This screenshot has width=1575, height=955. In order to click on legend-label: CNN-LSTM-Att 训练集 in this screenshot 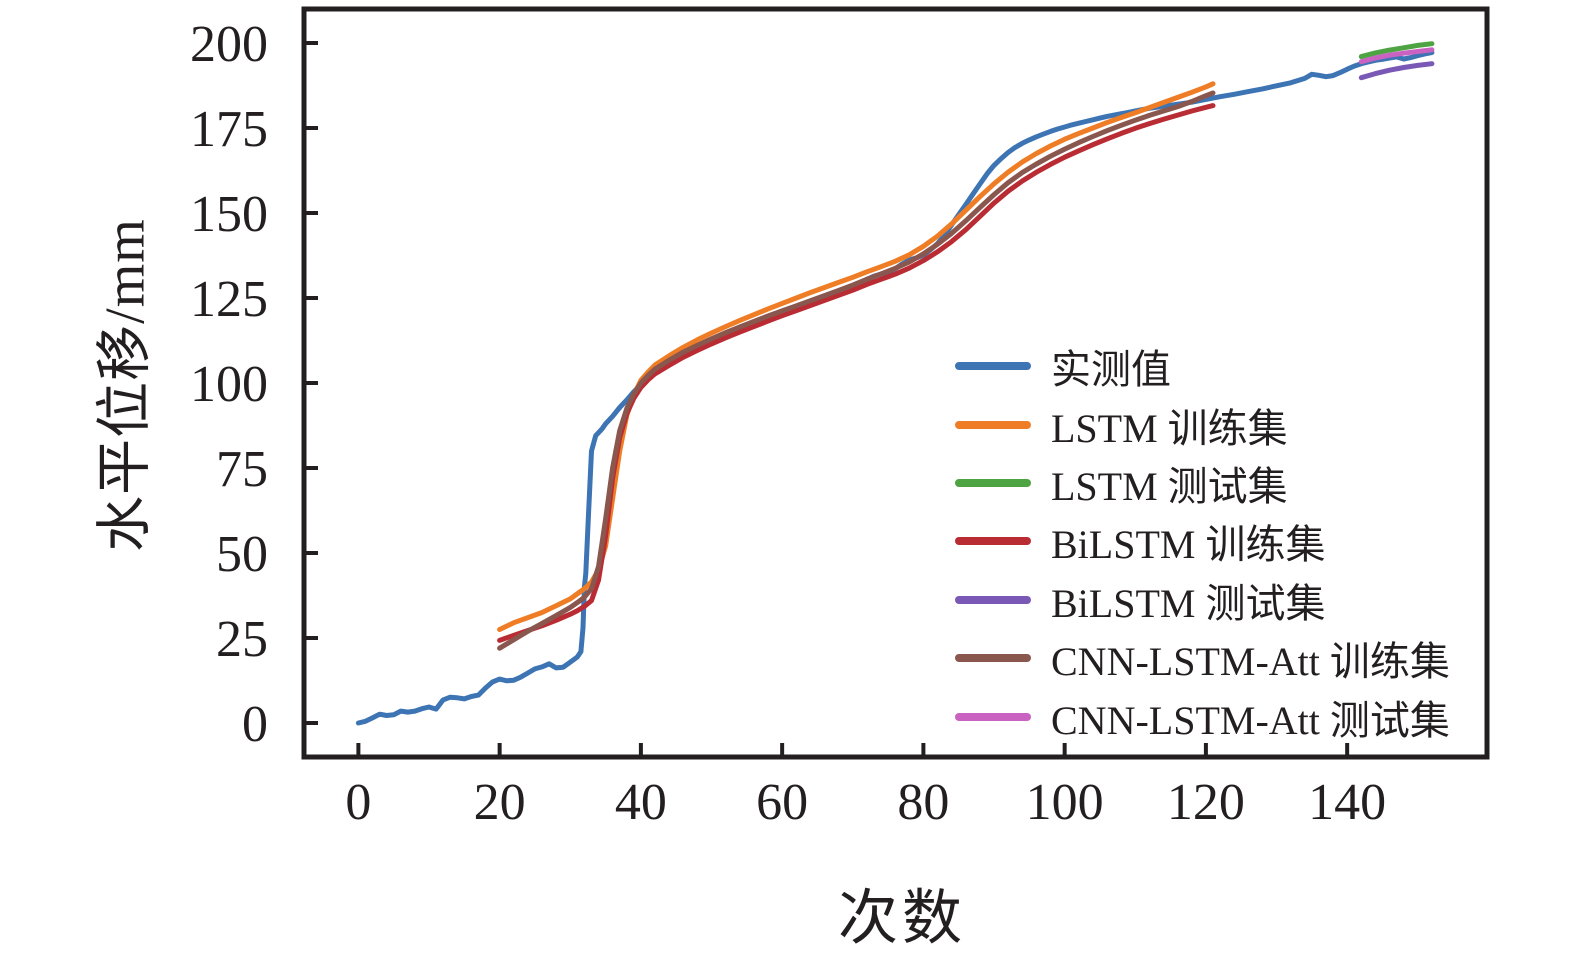, I will do `click(1250, 662)`.